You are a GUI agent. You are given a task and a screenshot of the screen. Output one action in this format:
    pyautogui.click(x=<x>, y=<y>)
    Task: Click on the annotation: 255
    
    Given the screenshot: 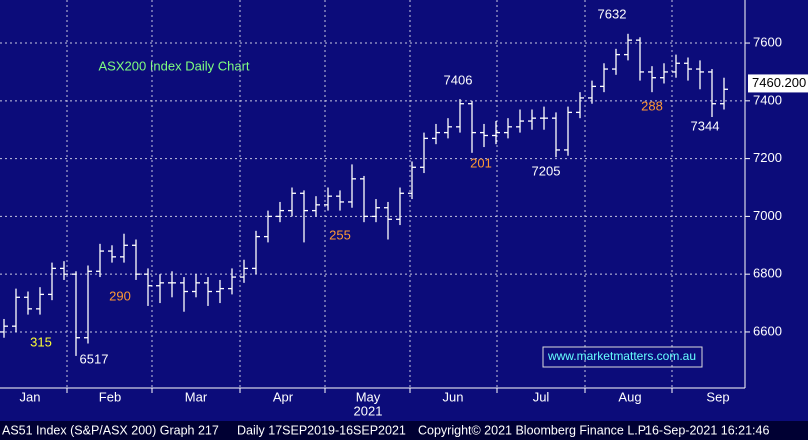 What is the action you would take?
    pyautogui.click(x=340, y=234)
    